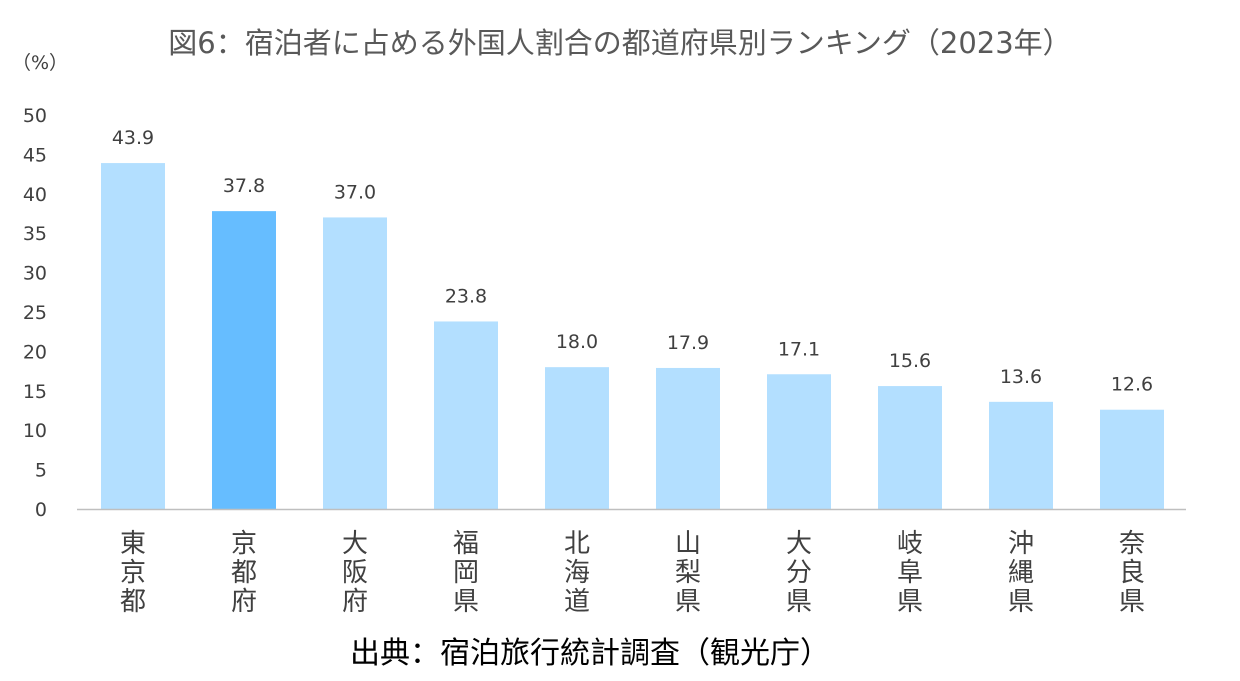 This screenshot has height=681, width=1240. What do you see at coordinates (35, 195) in the screenshot?
I see `y-tick-label: 40` at bounding box center [35, 195].